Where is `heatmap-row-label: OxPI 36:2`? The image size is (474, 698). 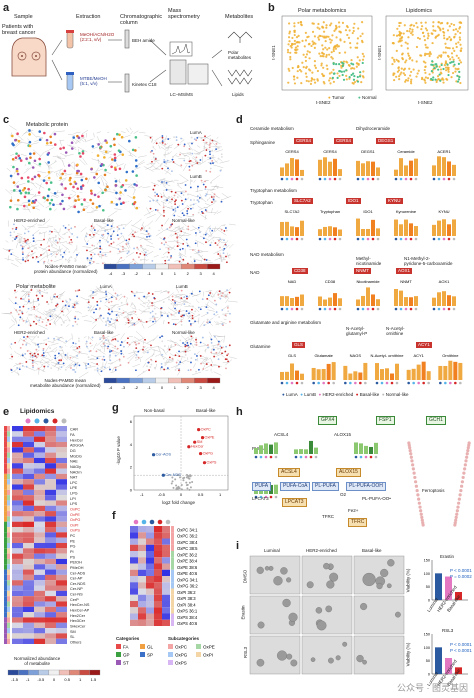
heatmap-row-label: OxPI 36:2 is located at coordinates (186, 592).